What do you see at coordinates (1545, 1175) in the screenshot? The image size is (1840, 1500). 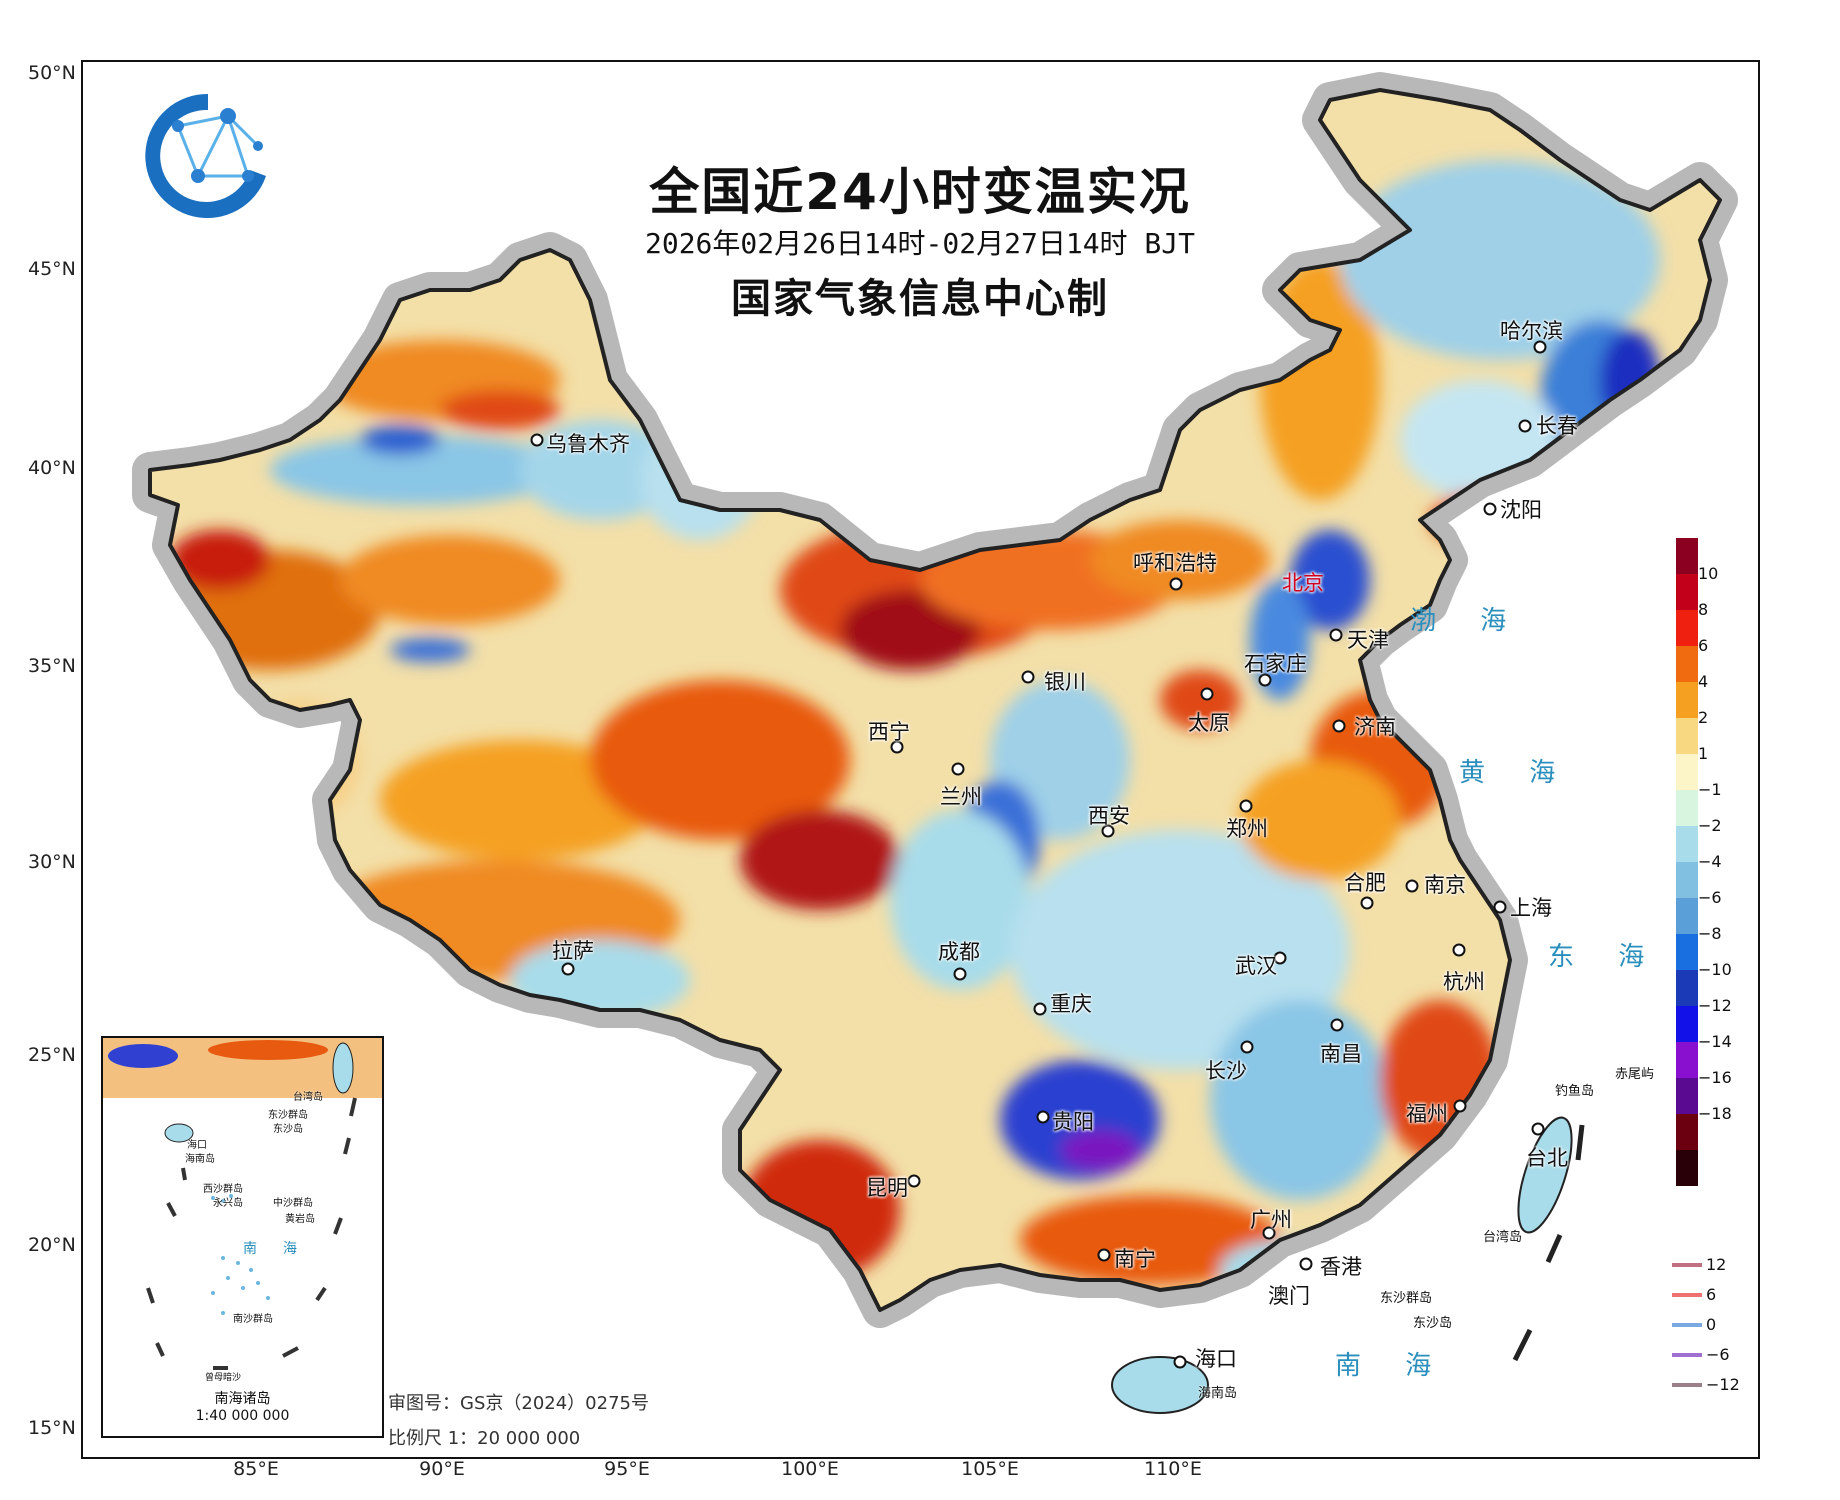 I see `taiwan-island` at bounding box center [1545, 1175].